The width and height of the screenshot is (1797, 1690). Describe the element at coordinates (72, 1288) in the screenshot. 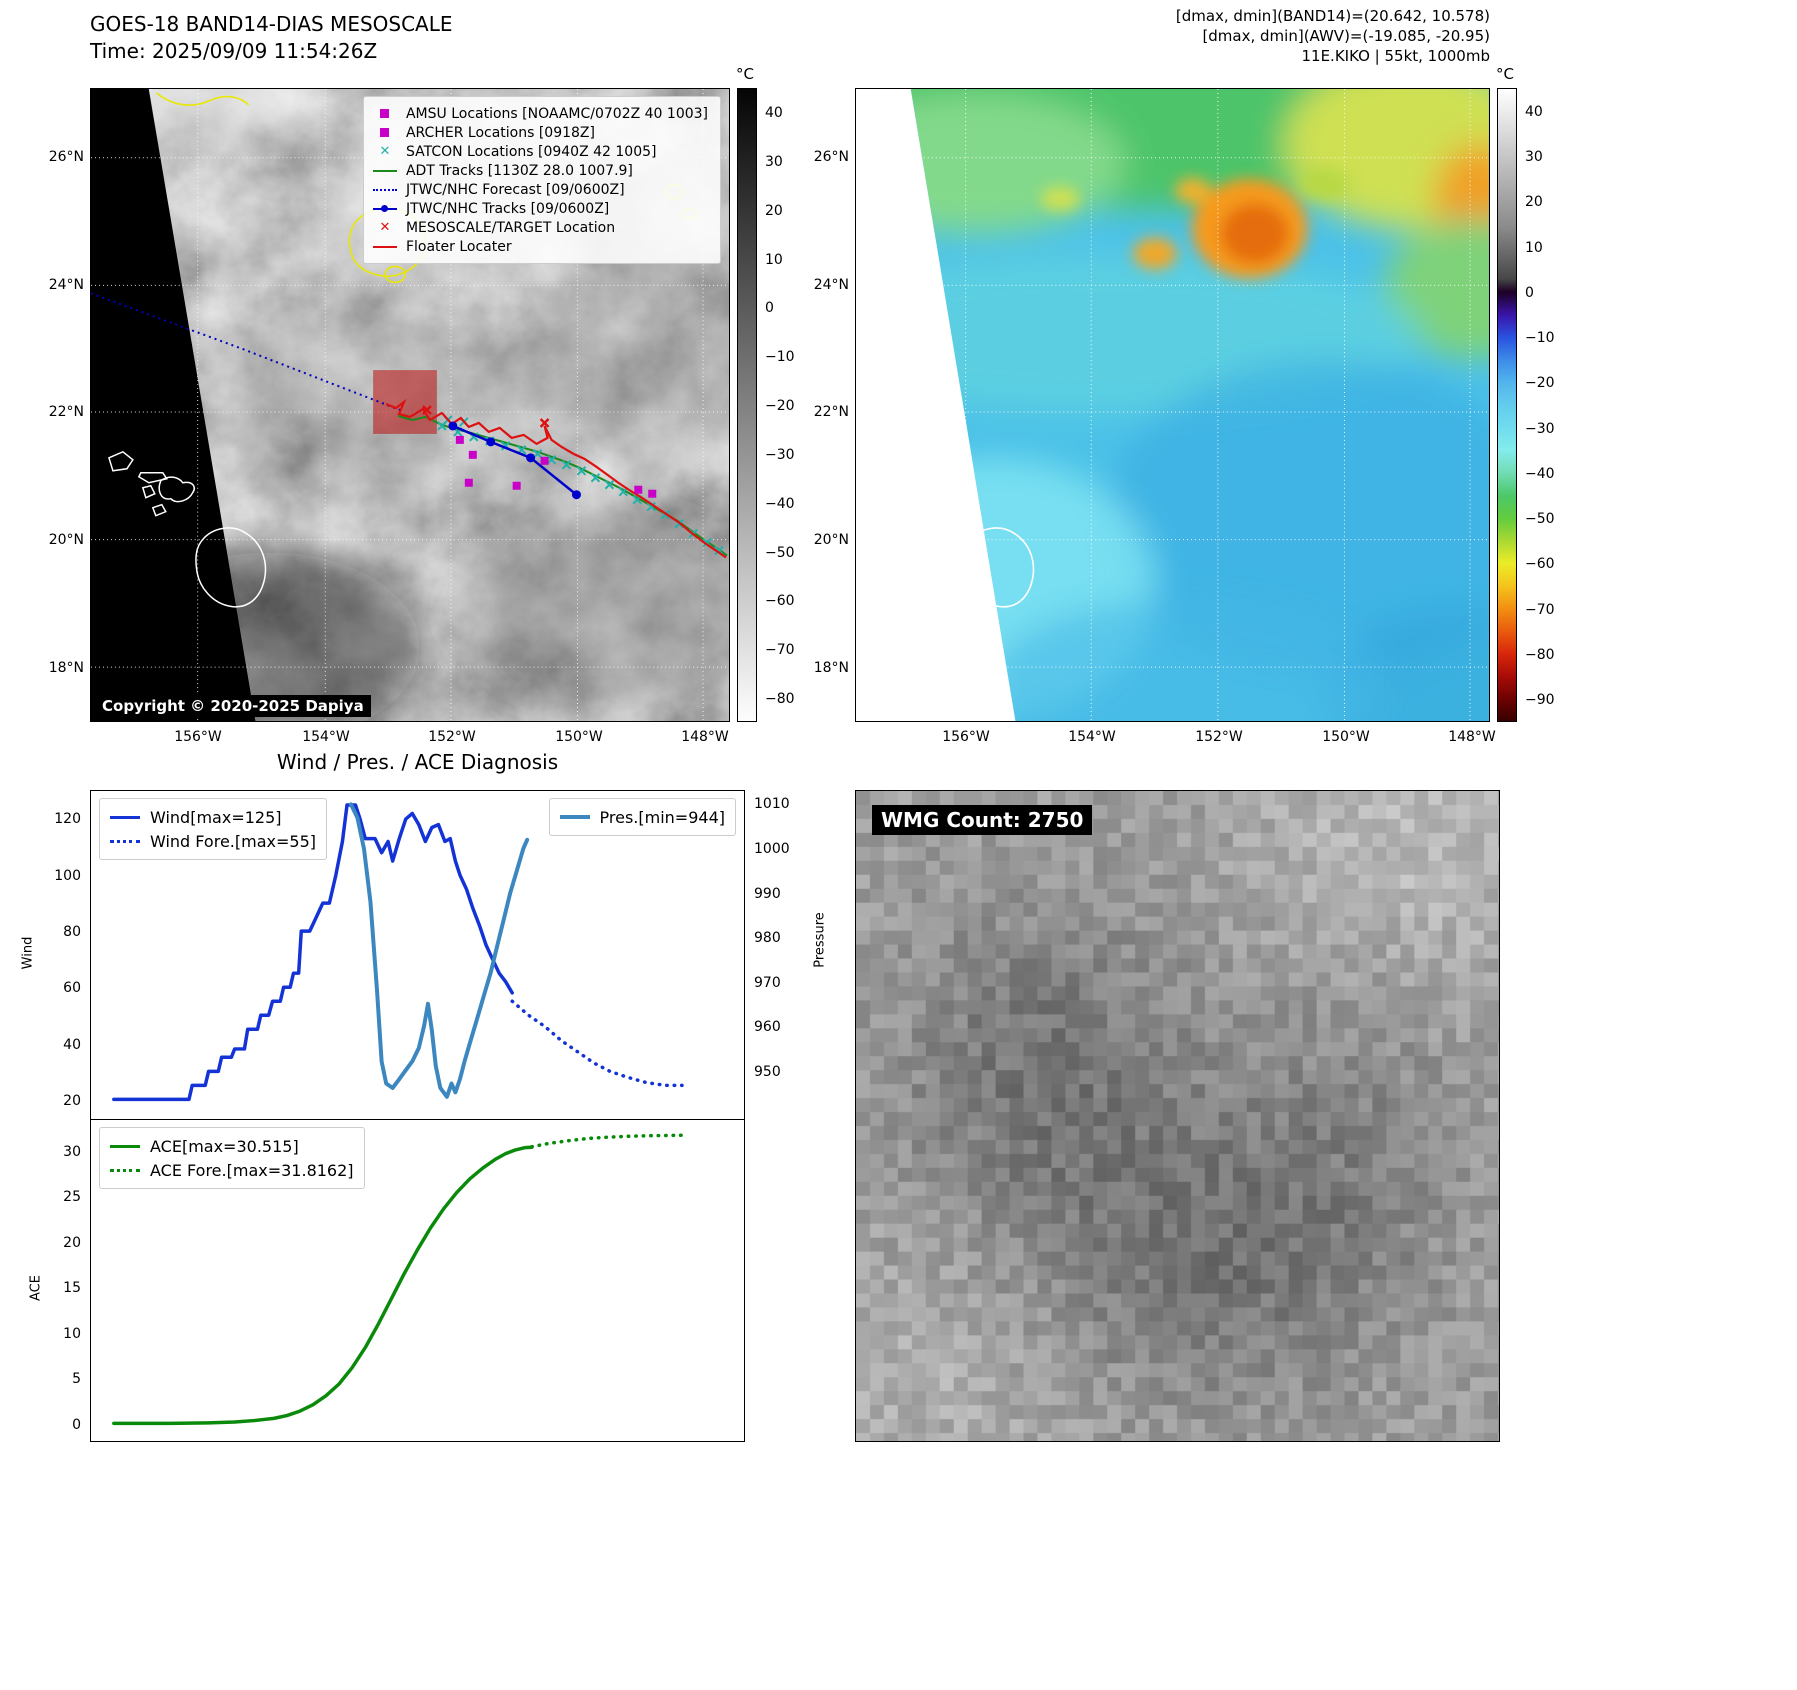

I see `y-tick-label: 15` at that location.